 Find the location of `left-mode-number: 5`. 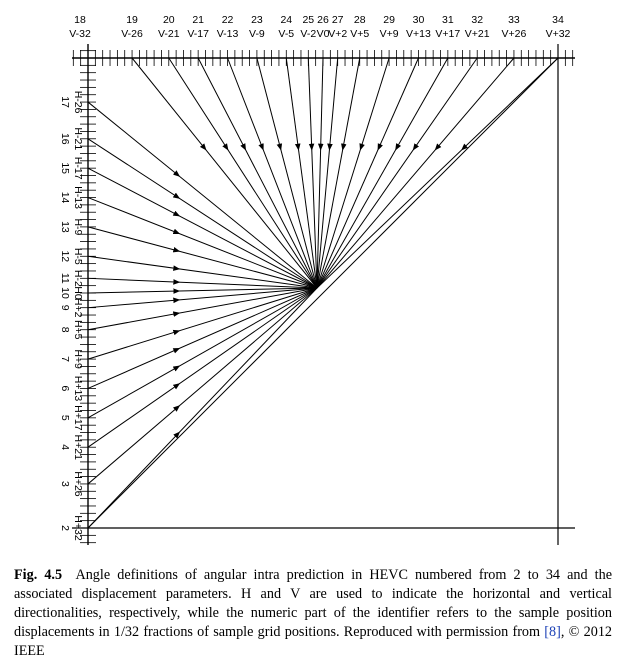

left-mode-number: 5 is located at coordinates (65, 418).